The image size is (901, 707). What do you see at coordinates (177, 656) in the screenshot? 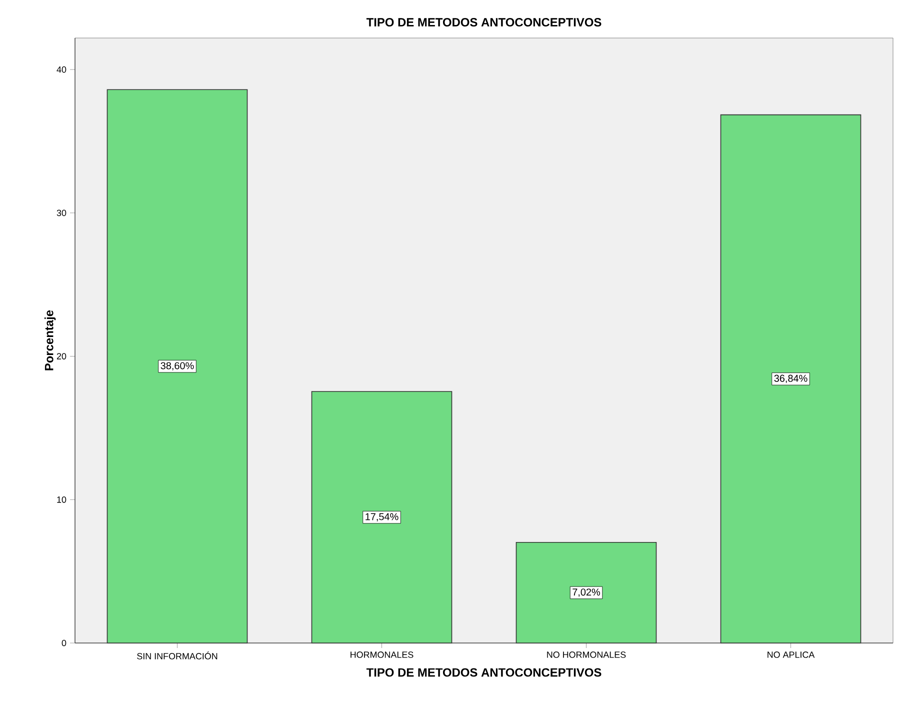
I see `x-tick-label: SIN INFORMACIÓN` at bounding box center [177, 656].